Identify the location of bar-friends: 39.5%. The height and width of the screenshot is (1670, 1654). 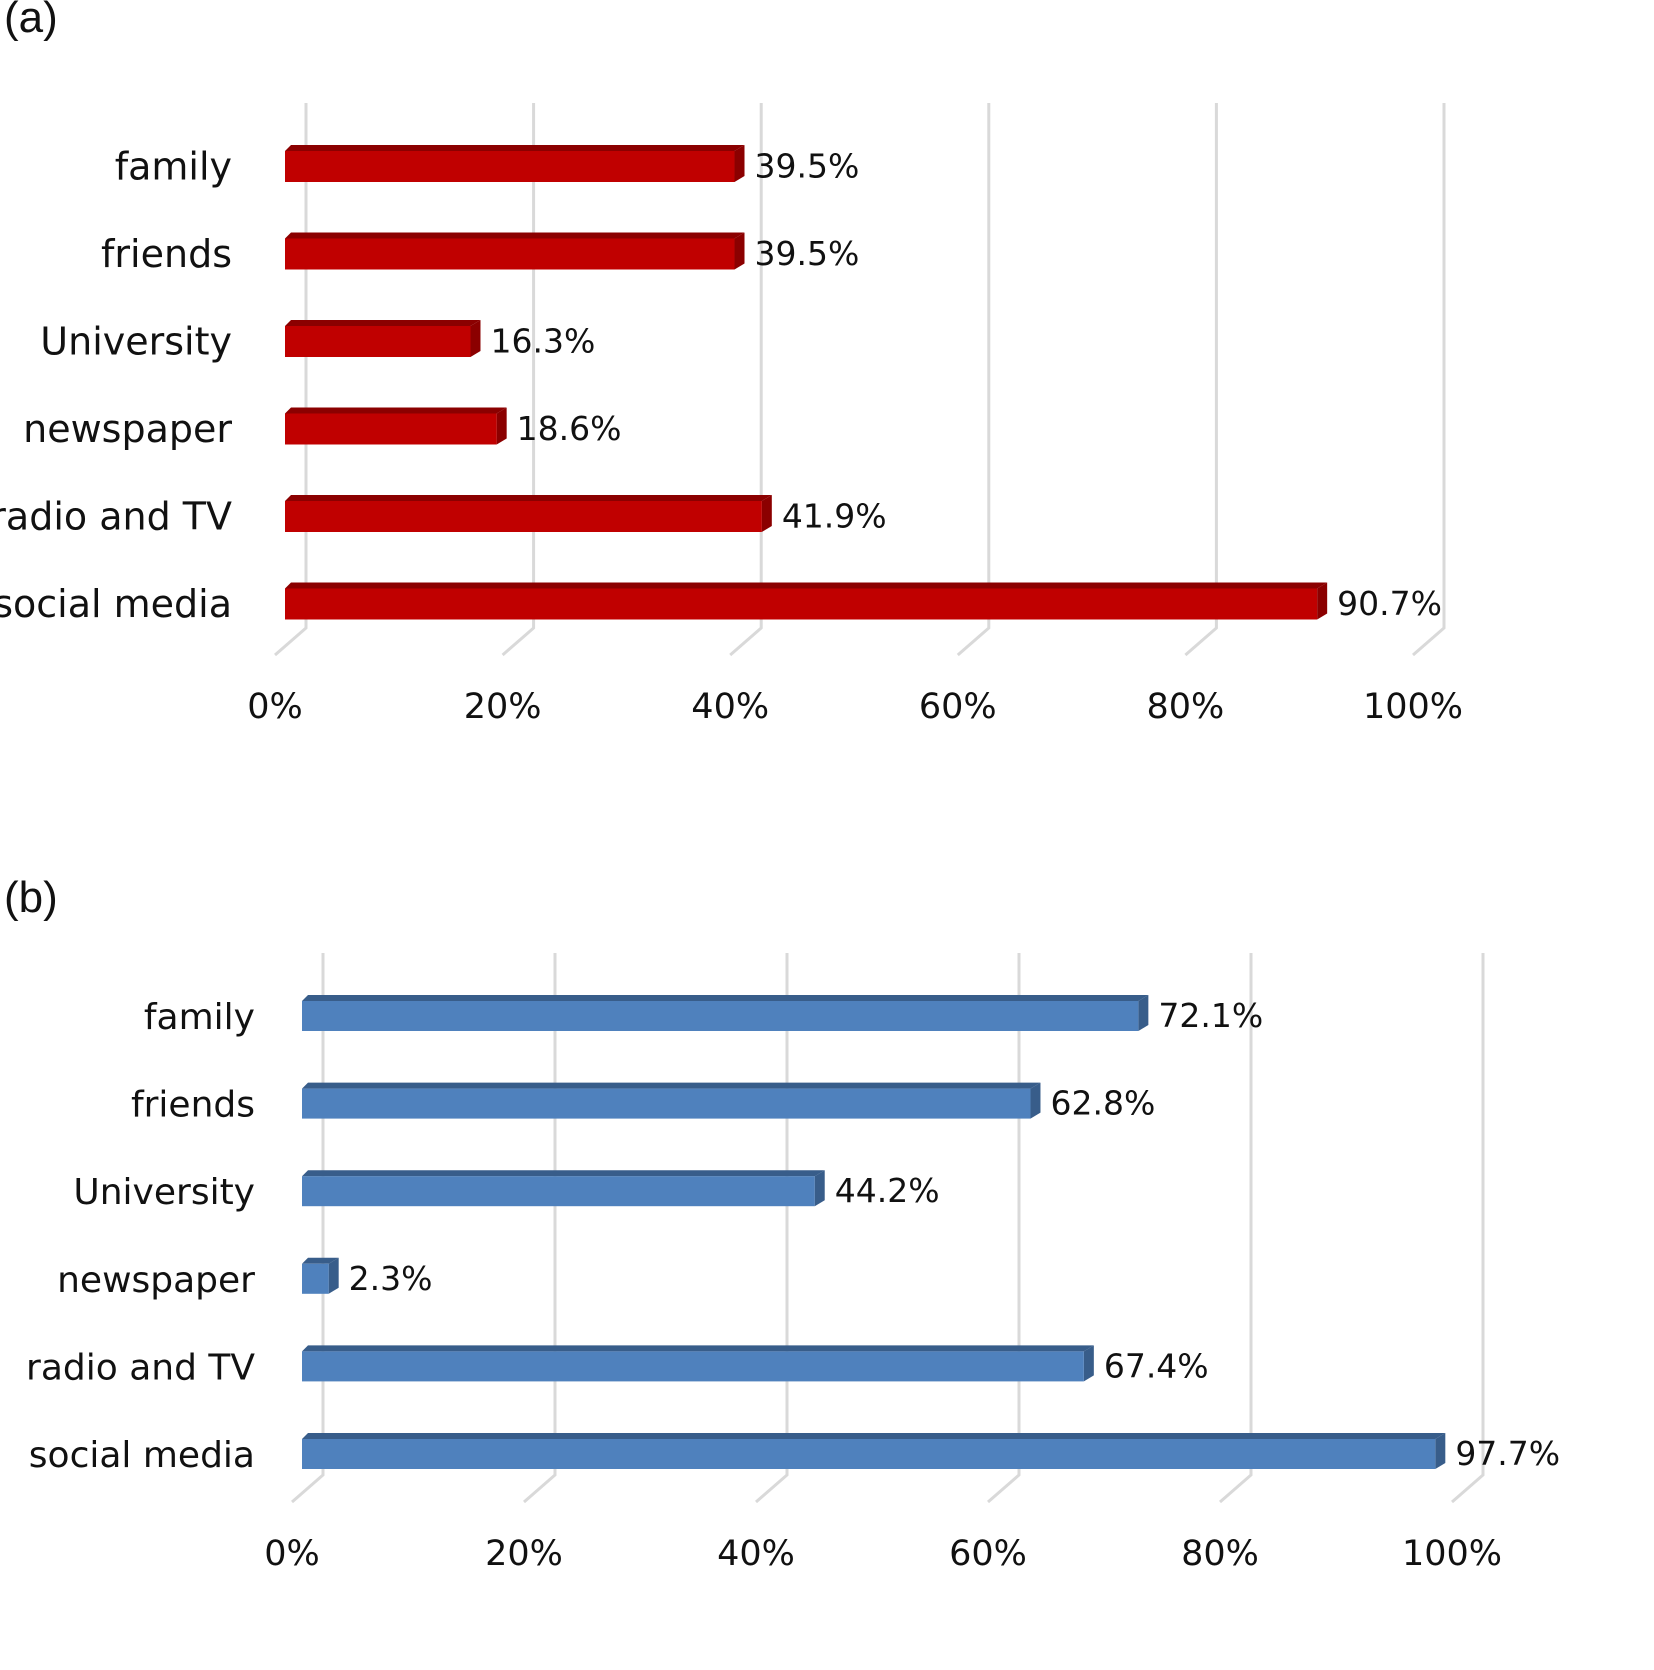
(572, 252).